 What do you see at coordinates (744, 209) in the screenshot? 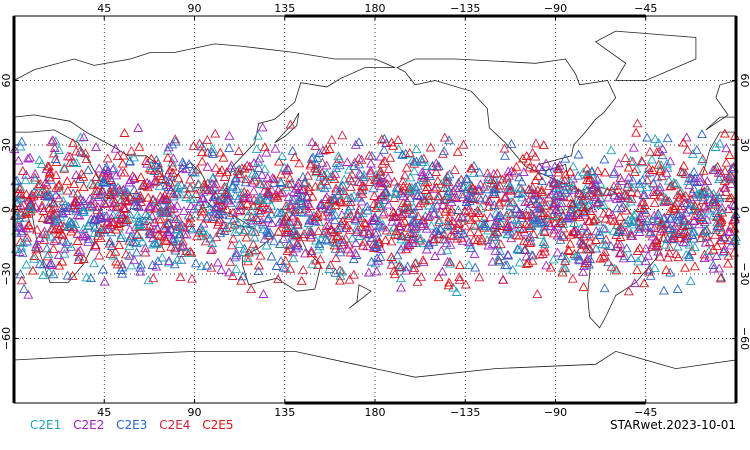
I see `lat-tick-label-right: 0` at bounding box center [744, 209].